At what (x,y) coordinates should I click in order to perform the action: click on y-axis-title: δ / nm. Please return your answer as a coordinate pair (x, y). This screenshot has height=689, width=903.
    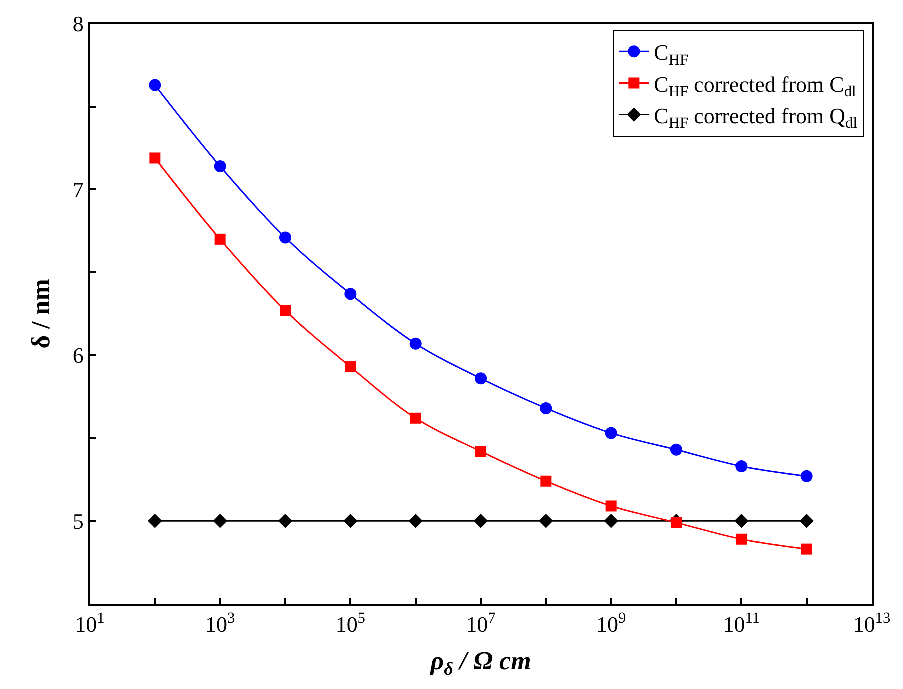
    Looking at the image, I should click on (41, 313).